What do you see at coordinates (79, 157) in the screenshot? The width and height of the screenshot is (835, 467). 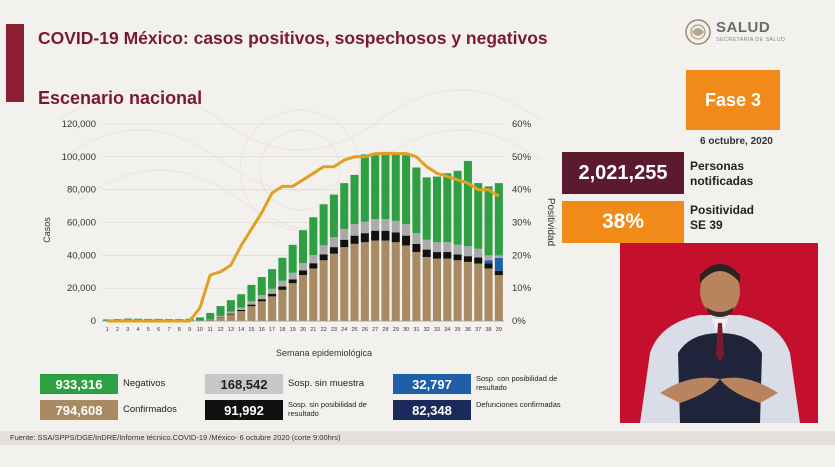 I see `y-tick-label: 100,000` at bounding box center [79, 157].